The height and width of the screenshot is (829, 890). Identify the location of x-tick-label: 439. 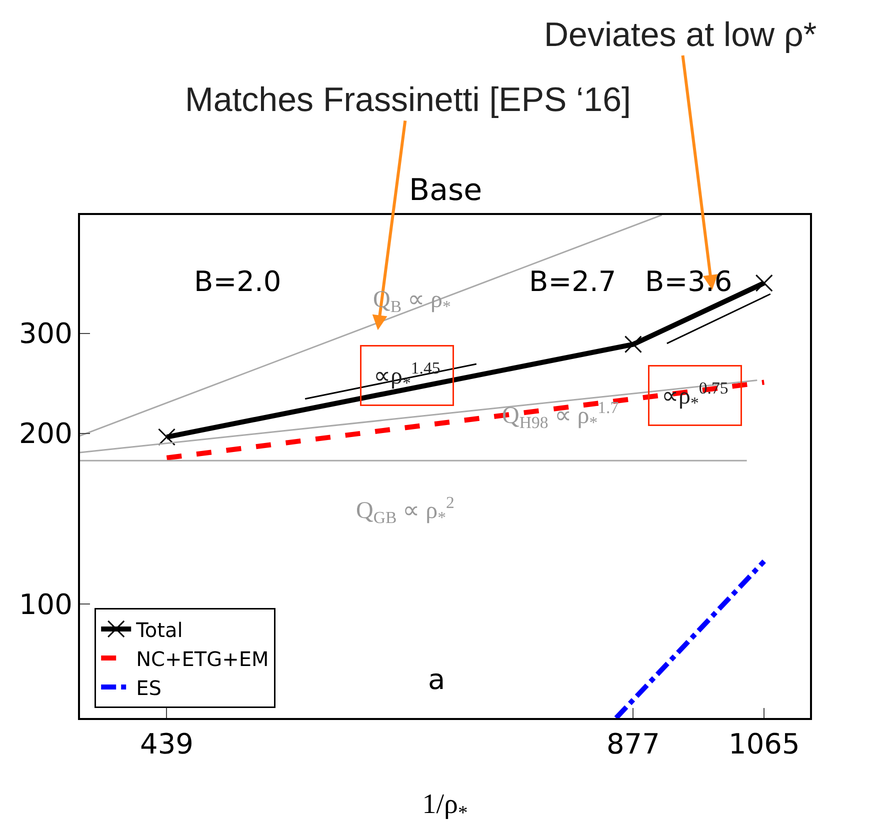
(167, 744).